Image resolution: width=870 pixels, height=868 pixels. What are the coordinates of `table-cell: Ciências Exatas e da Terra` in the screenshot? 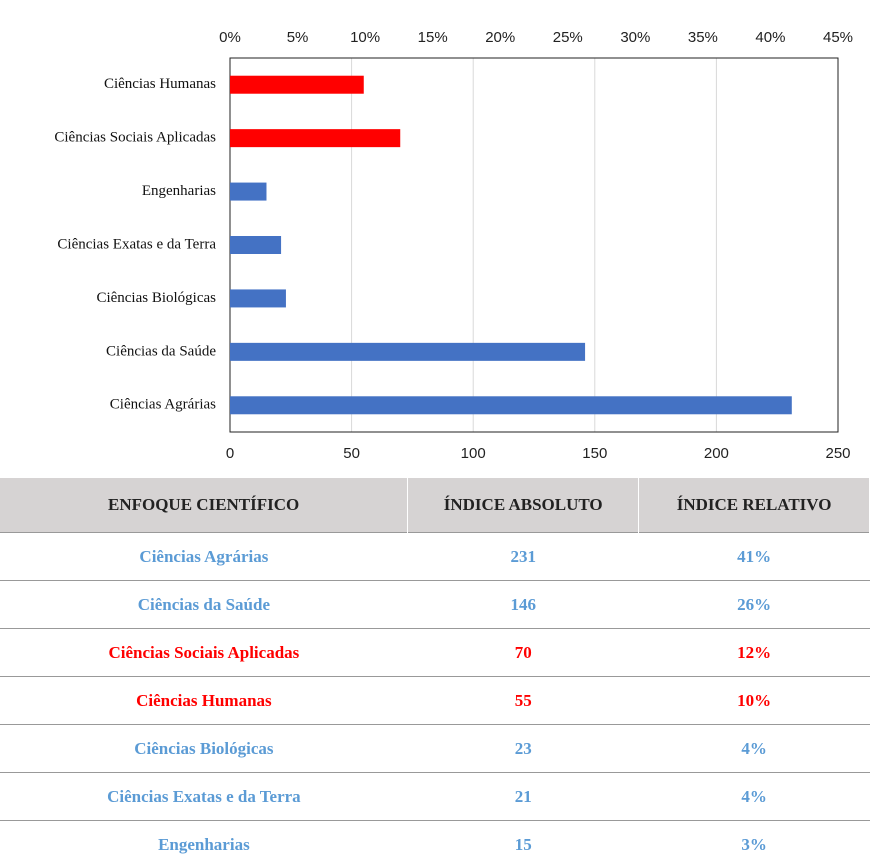 It's located at (204, 797).